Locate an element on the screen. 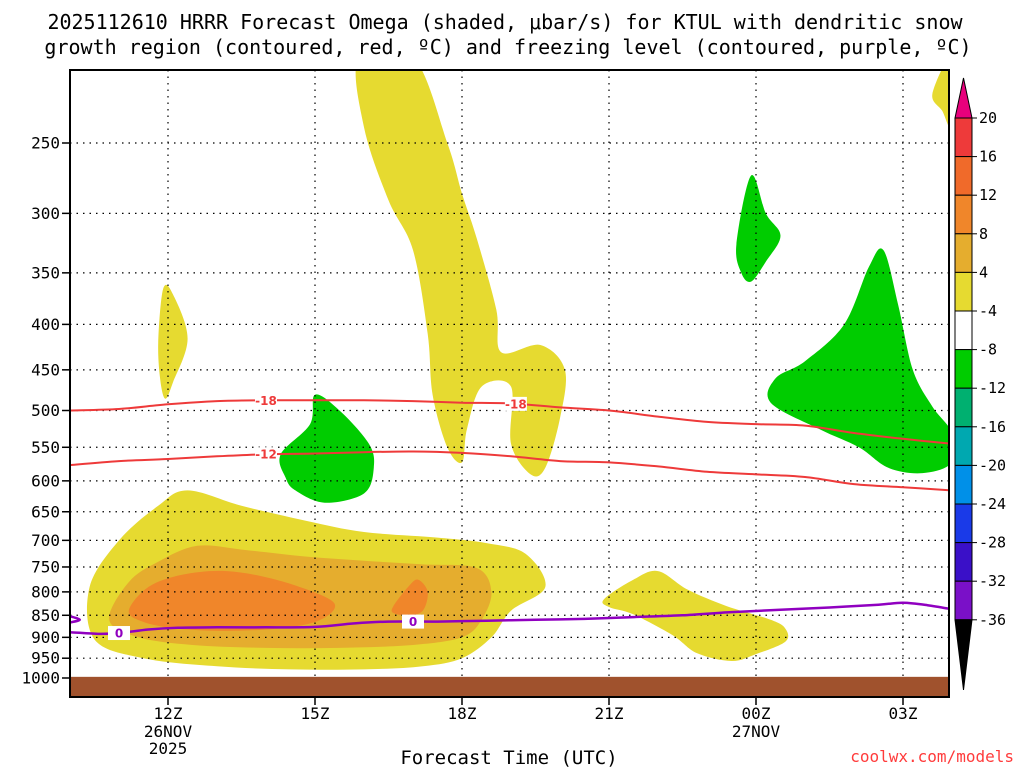  y-tick-label-400: 400 is located at coordinates (45, 324).